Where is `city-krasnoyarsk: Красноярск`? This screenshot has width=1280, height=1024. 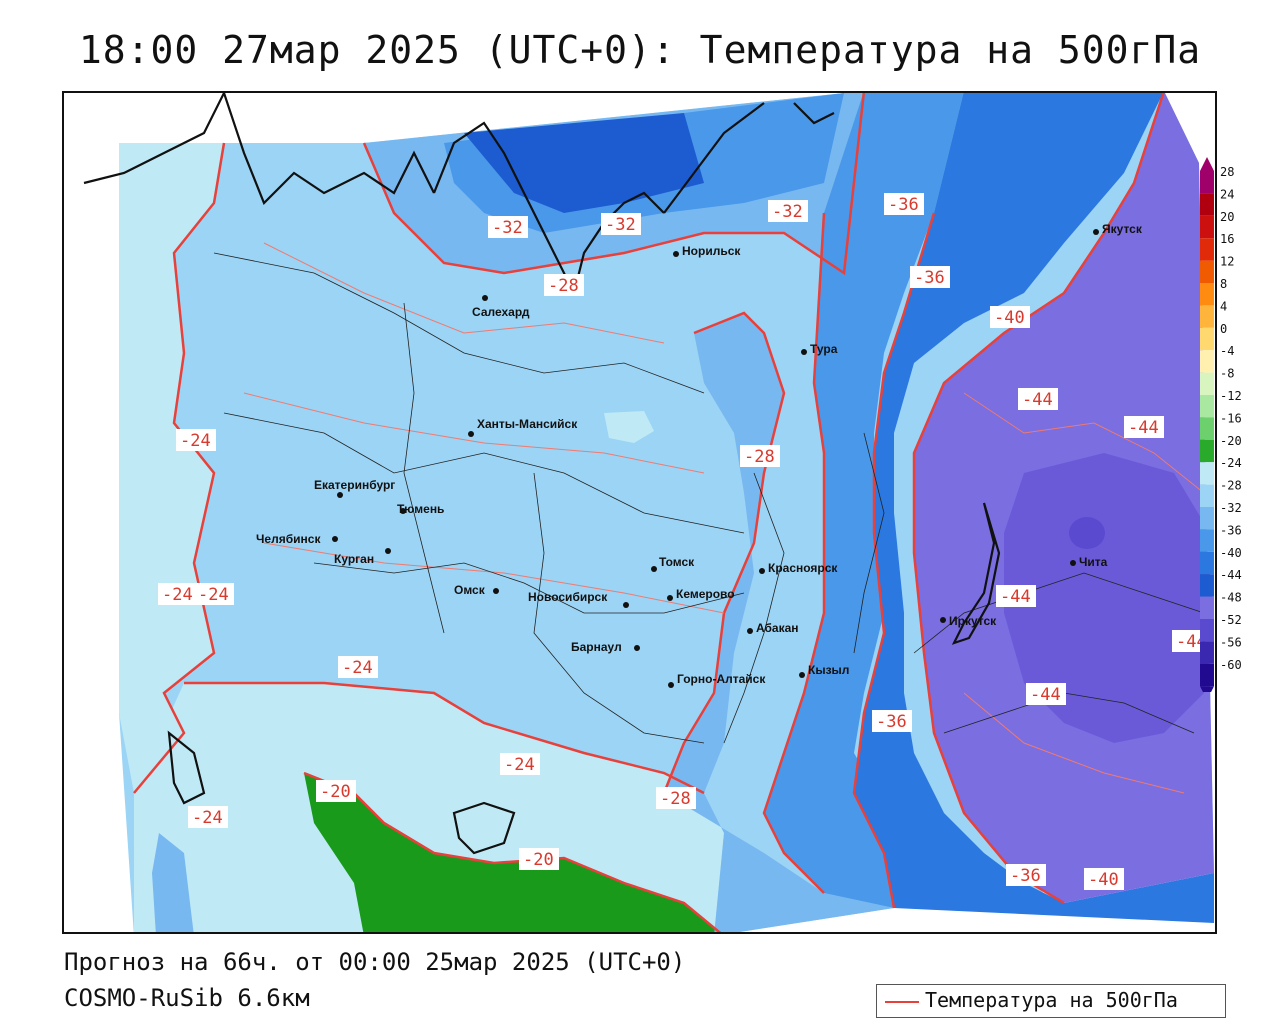 city-krasnoyarsk: Красноярск is located at coordinates (798, 568).